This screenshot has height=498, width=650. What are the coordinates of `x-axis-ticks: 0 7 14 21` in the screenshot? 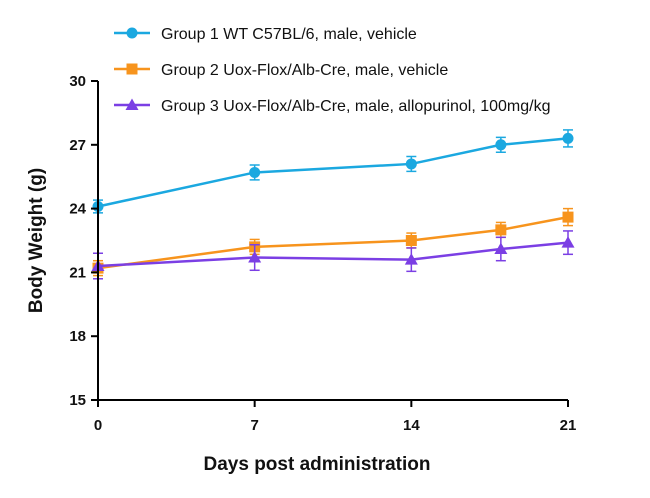 It's located at (335, 417).